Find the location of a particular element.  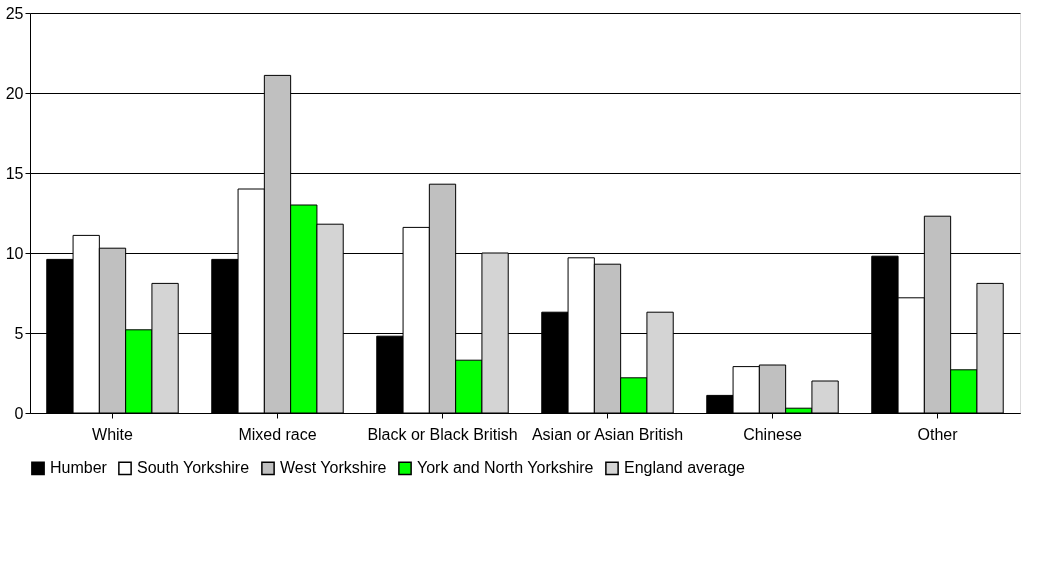

legend-label: South Yorkshire is located at coordinates (193, 468).